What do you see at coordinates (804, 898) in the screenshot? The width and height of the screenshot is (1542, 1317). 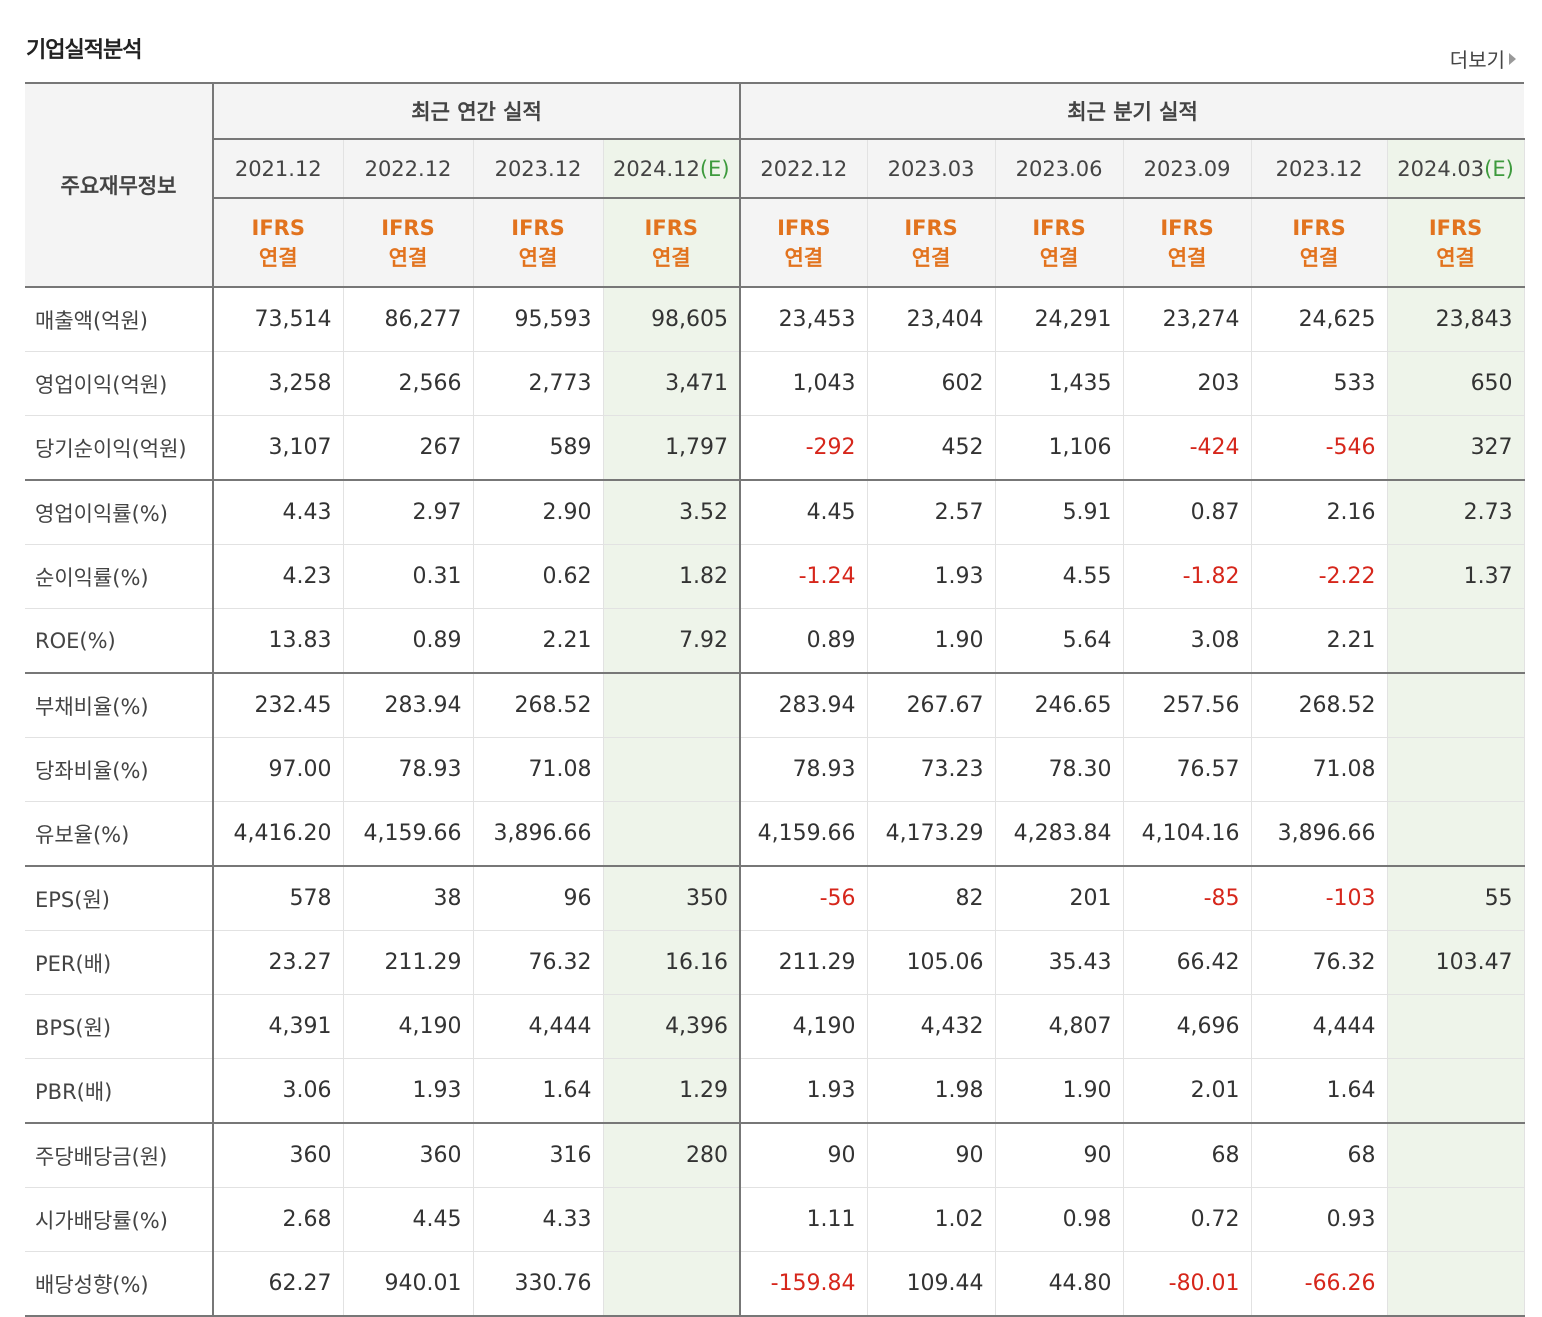 I see `value-cell: -56` at bounding box center [804, 898].